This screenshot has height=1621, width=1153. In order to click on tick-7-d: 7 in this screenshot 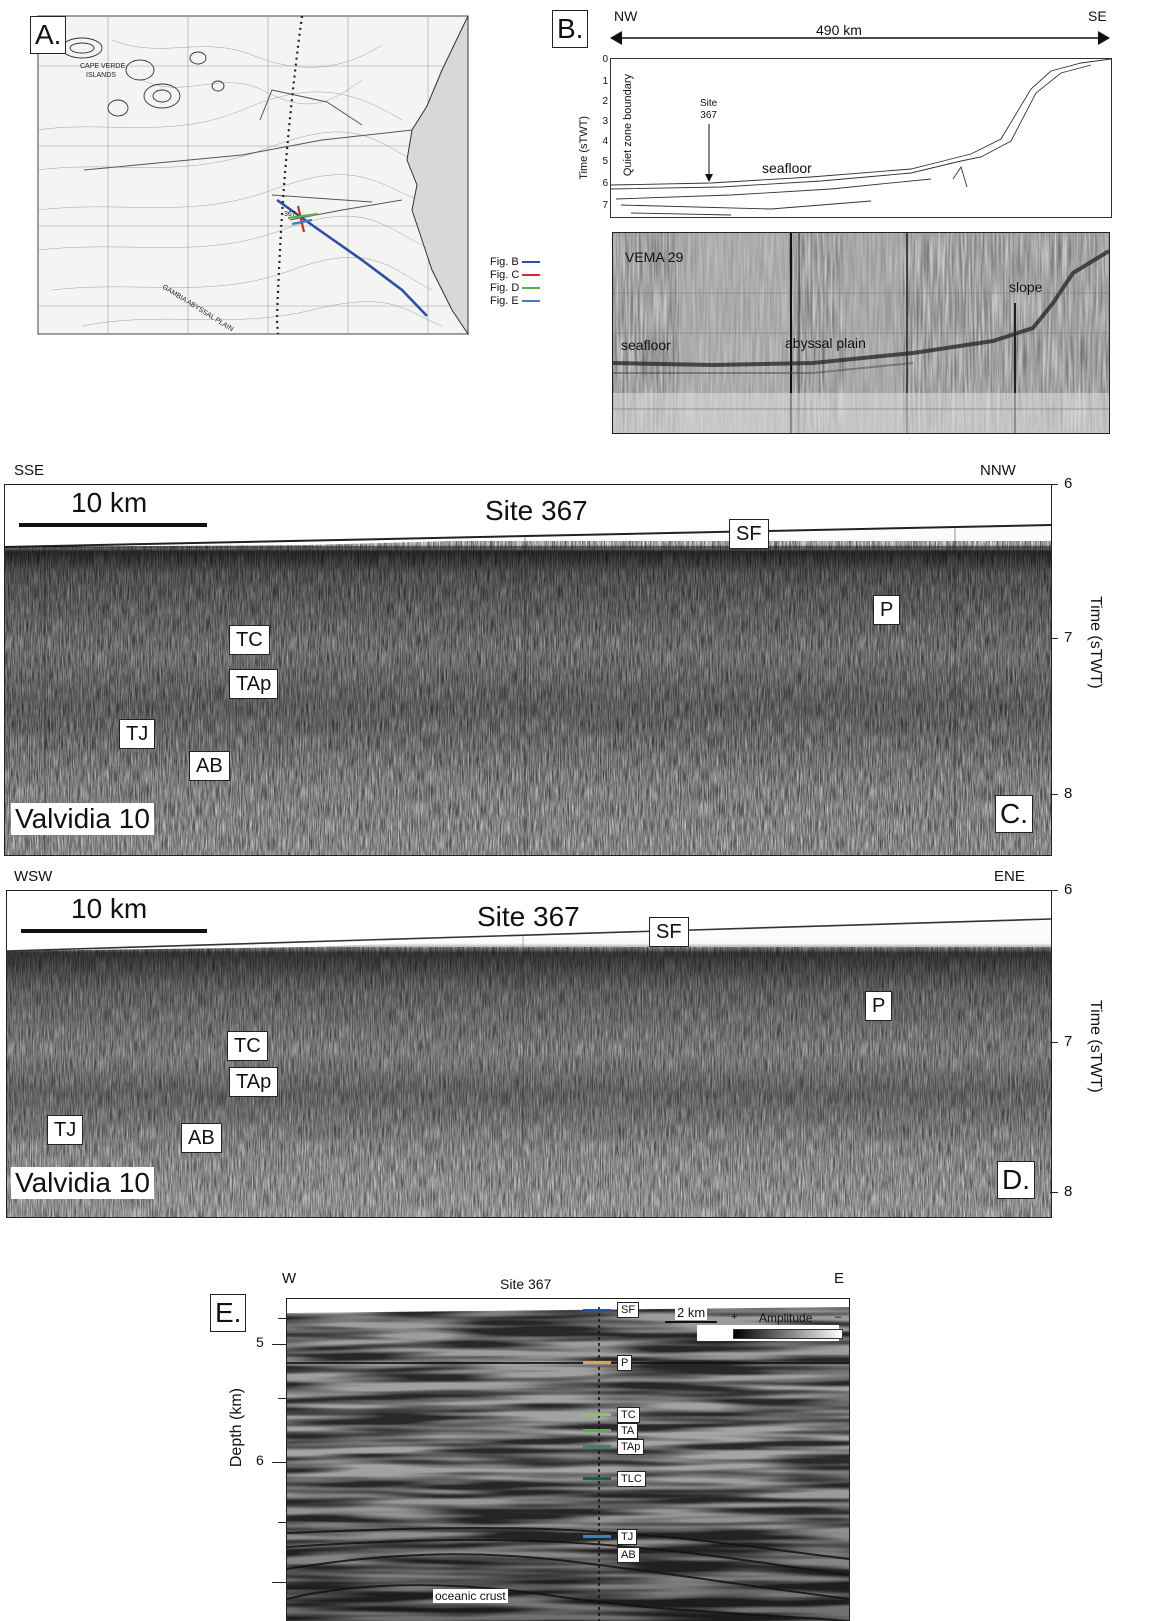, I will do `click(1068, 1041)`.